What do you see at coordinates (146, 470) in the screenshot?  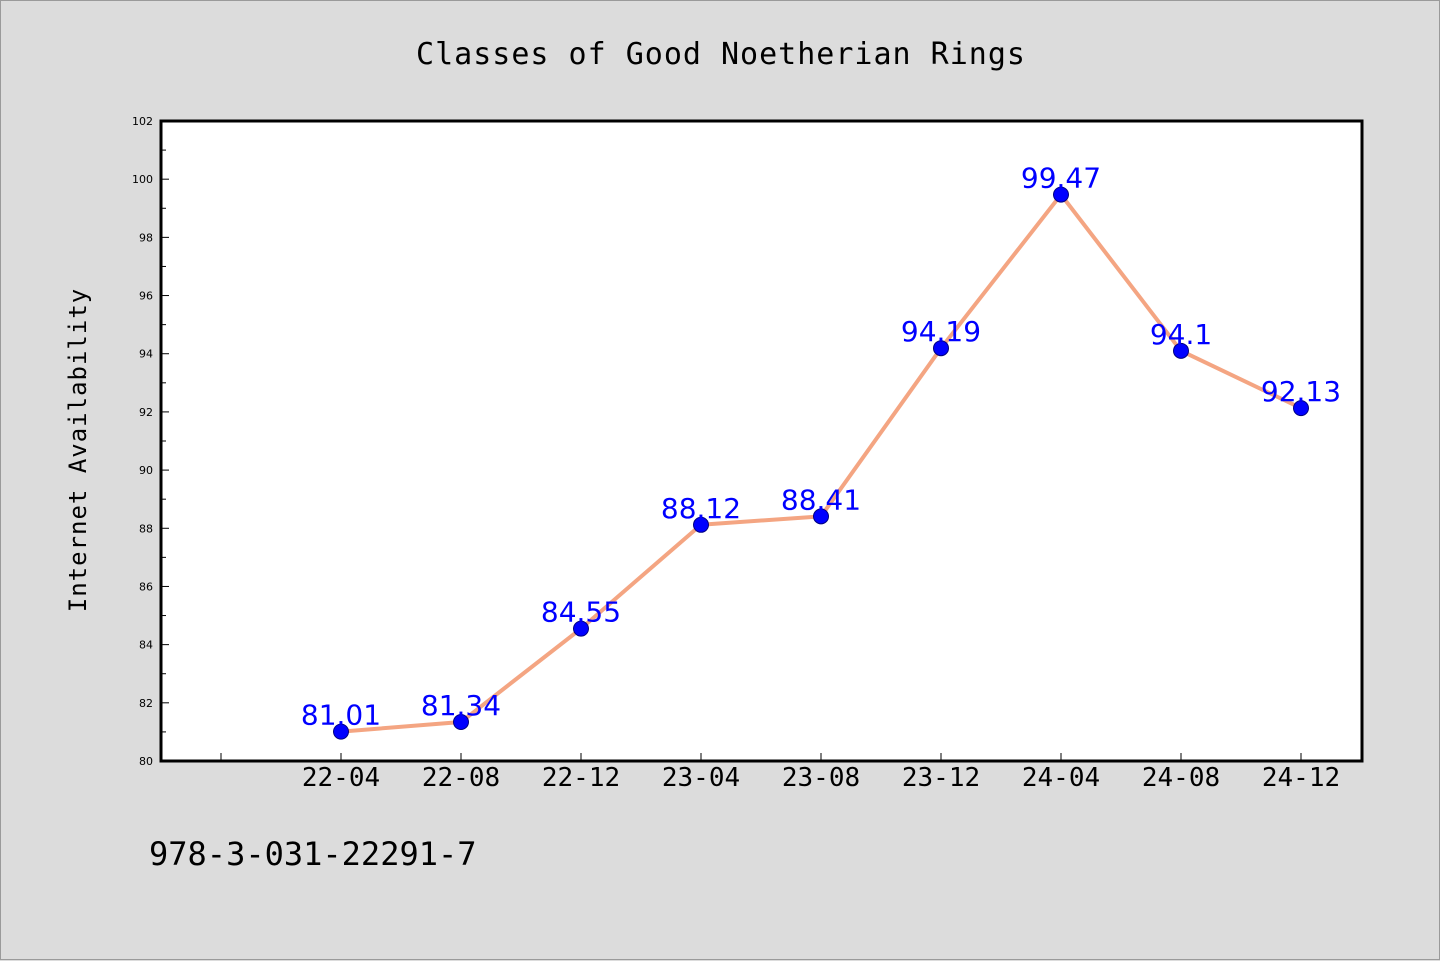 I see `y-tick-label: 90` at bounding box center [146, 470].